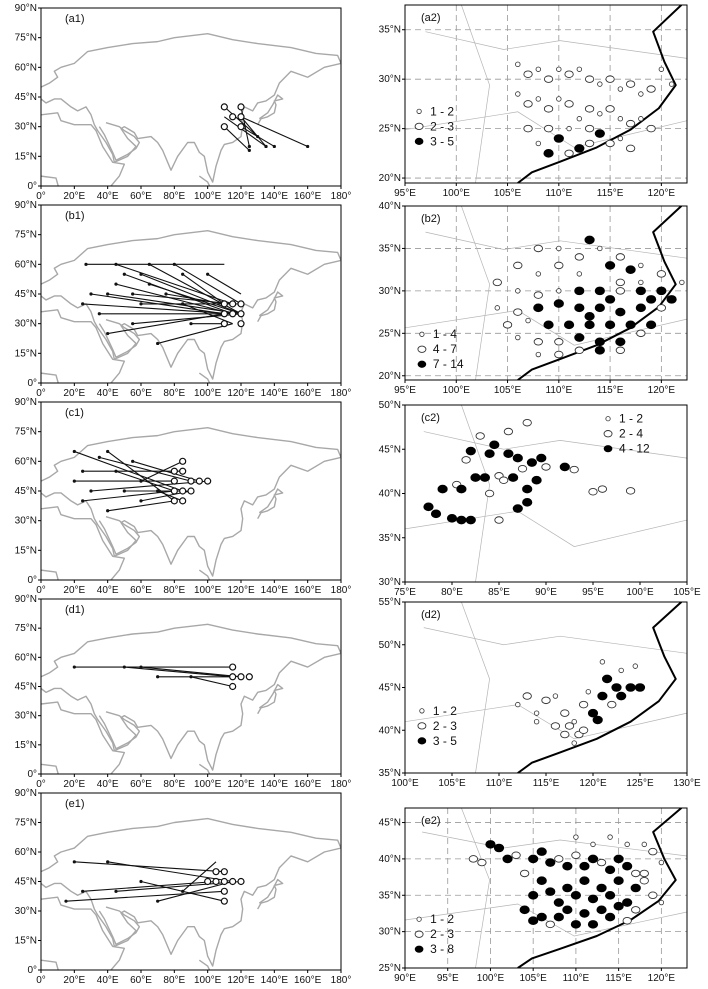 This screenshot has height=989, width=708. I want to click on legend-label: 2 - 3, so click(445, 726).